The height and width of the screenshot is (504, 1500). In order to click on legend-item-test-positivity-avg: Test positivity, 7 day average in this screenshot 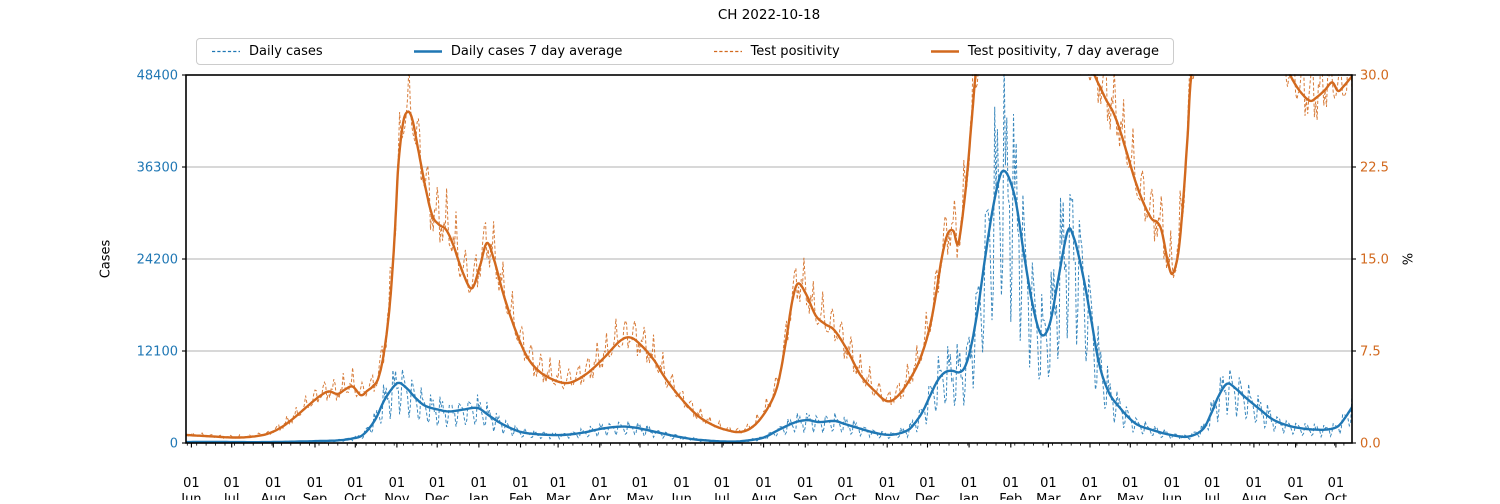, I will do `click(1044, 51)`.